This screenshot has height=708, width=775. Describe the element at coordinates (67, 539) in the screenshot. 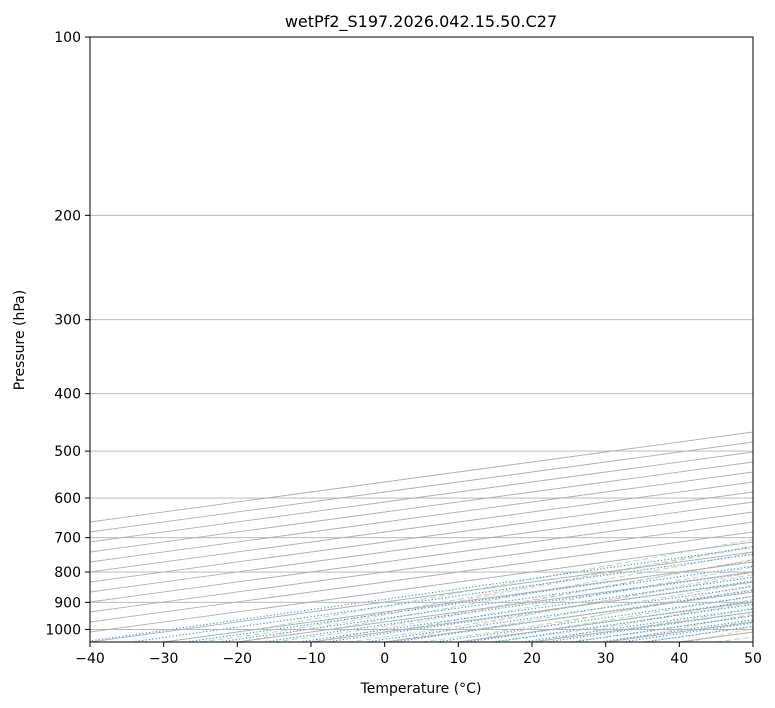

I see `y-tick-label: 700` at that location.